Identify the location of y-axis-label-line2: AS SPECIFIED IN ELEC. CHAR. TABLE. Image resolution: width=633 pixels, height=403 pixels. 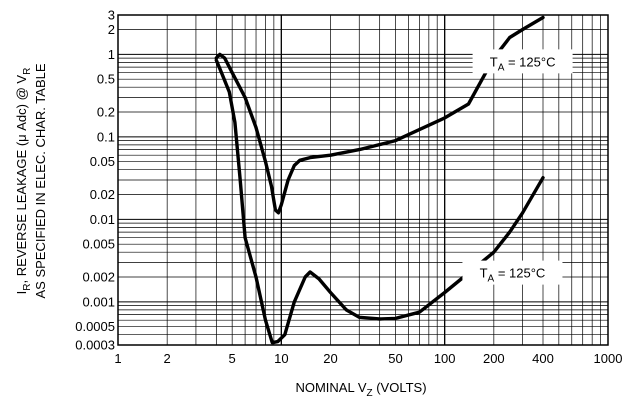
(40, 180).